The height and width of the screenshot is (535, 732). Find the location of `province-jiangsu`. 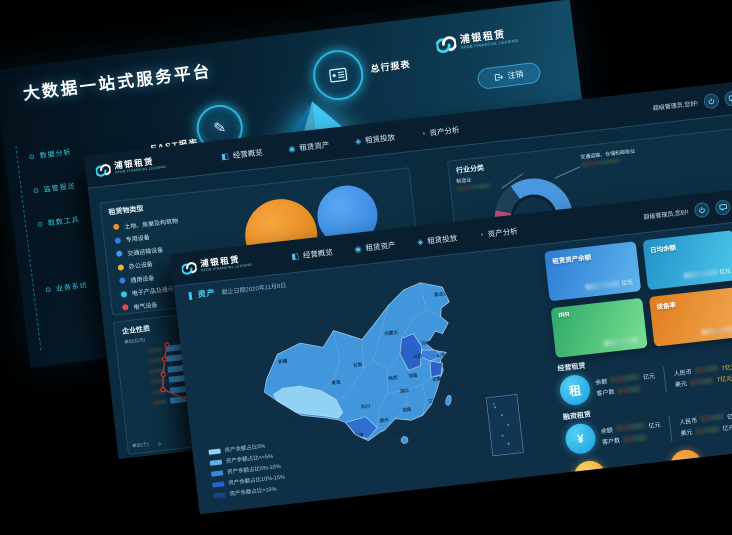

province-jiangsu is located at coordinates (436, 369).